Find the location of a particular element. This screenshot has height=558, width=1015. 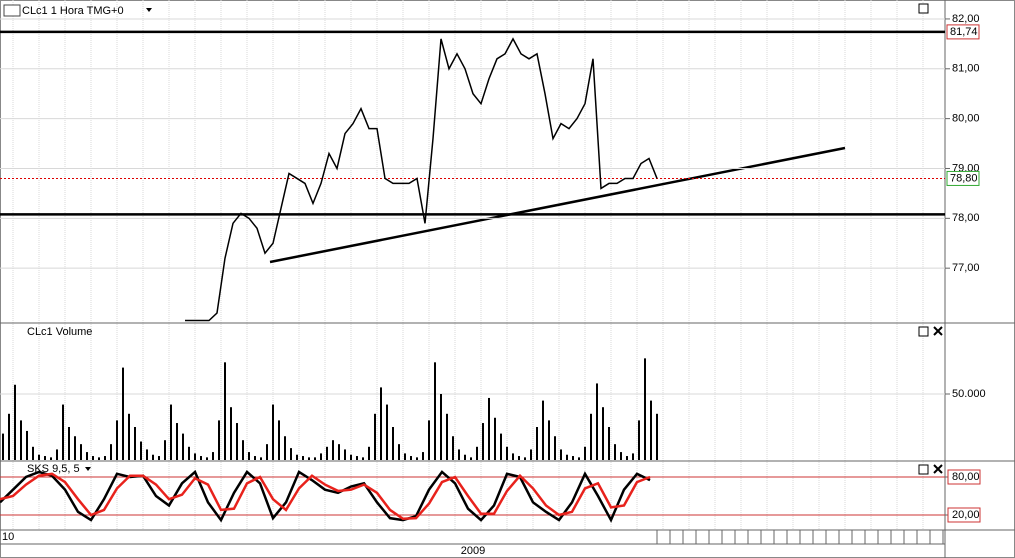

y-tick-label: 77,00 is located at coordinates (966, 268).